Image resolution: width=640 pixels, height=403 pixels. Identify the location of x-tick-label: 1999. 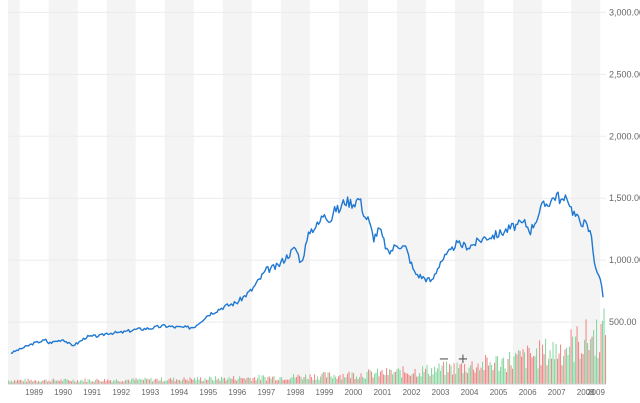
(325, 392).